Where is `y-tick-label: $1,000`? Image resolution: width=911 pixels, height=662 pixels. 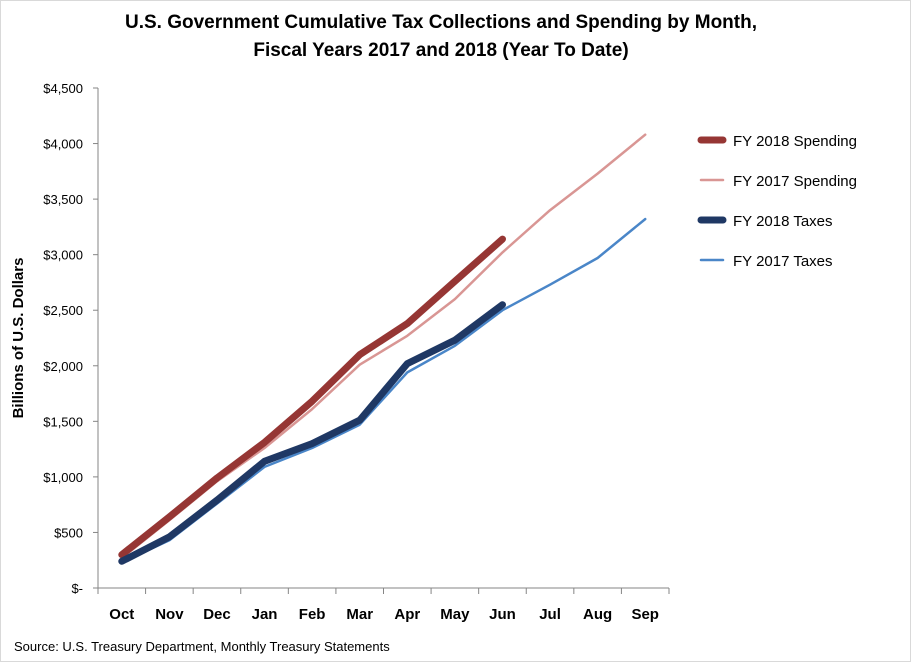 y-tick-label: $1,000 is located at coordinates (63, 477).